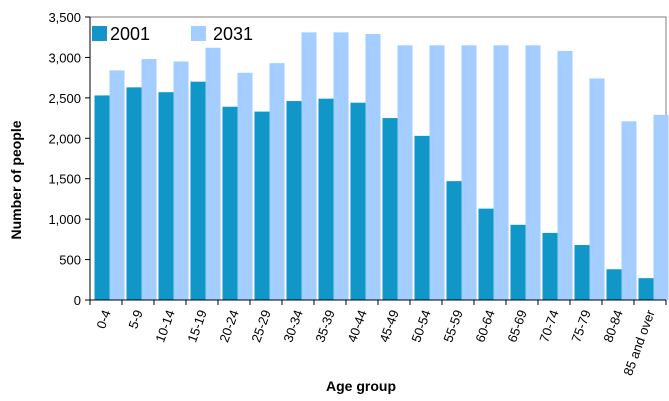 This screenshot has width=669, height=401. Describe the element at coordinates (103, 319) in the screenshot. I see `x-tick-label: 0-4` at that location.